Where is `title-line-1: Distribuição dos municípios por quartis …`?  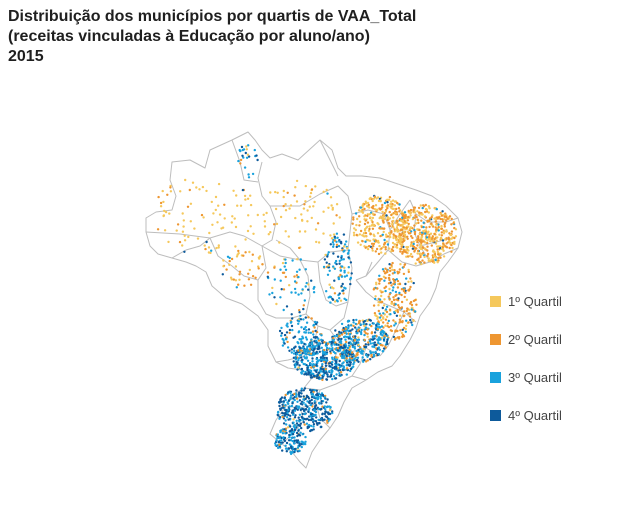 title-line-1: Distribuição dos municípios por quartis … is located at coordinates (212, 16).